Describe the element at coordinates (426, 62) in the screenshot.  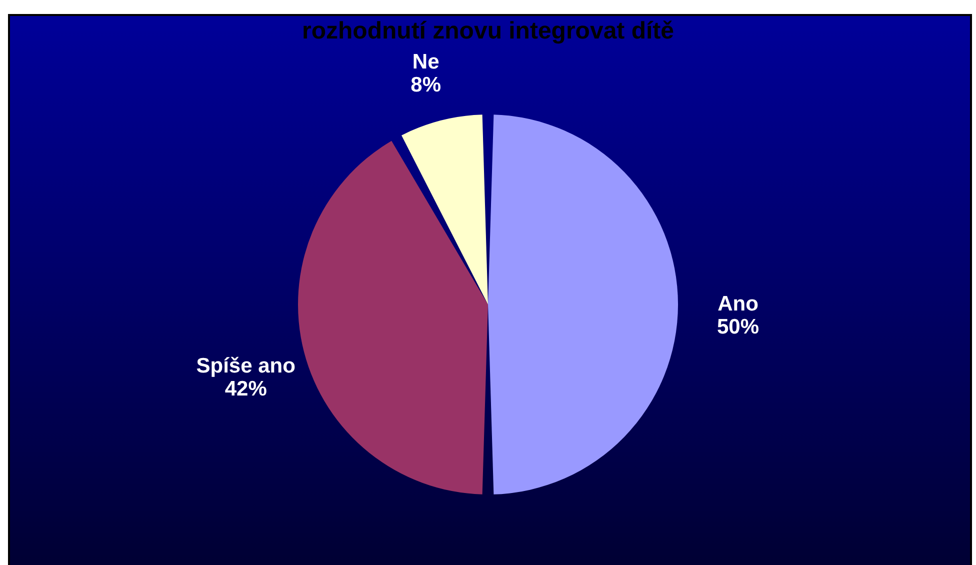
I see `slice-label: Ne` at that location.